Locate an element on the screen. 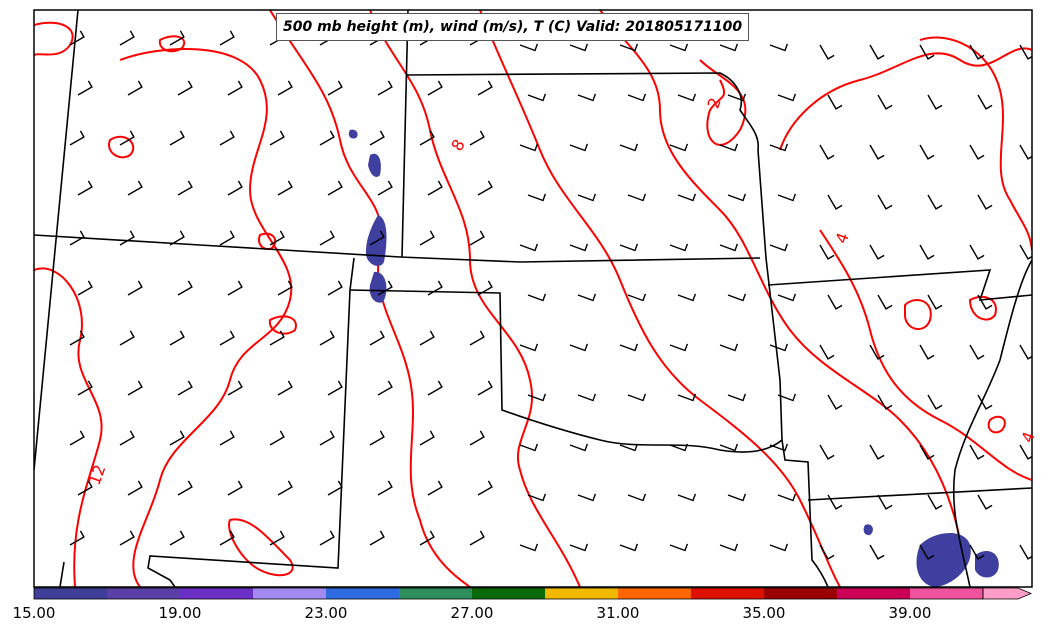 This screenshot has height=637, width=1041. colorbar-tick-label: 15.00 is located at coordinates (34, 613).